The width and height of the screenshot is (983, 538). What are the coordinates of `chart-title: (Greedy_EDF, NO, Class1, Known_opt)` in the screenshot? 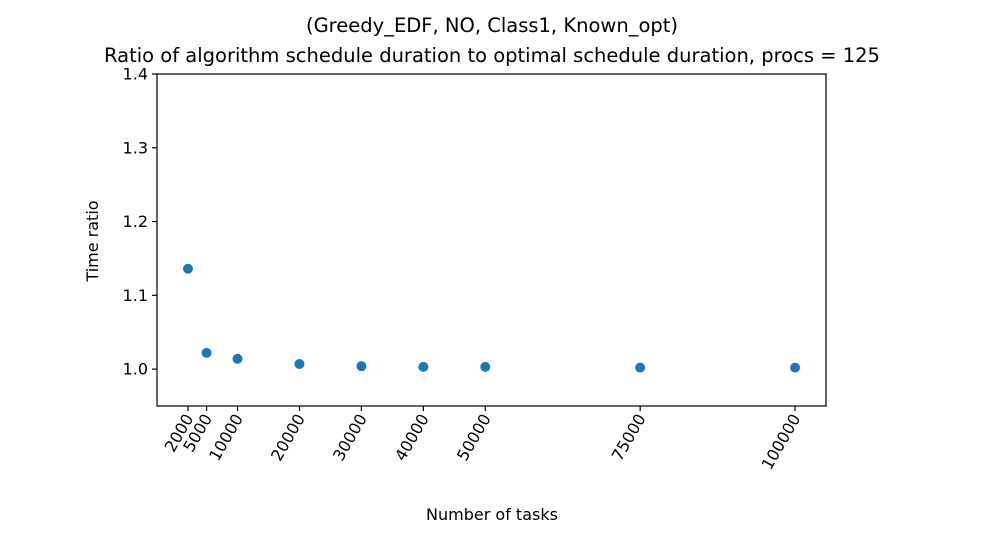 It's located at (492, 25).